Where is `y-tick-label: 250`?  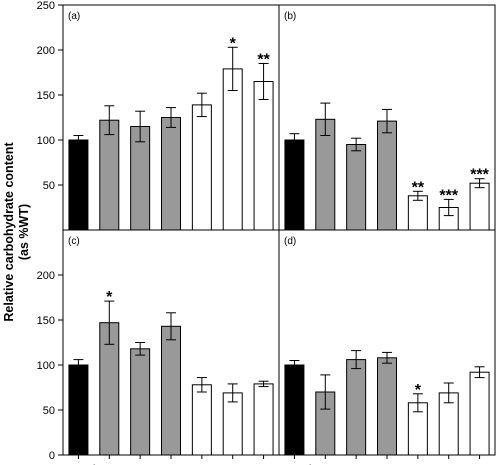
y-tick-label: 250 is located at coordinates (46, 6).